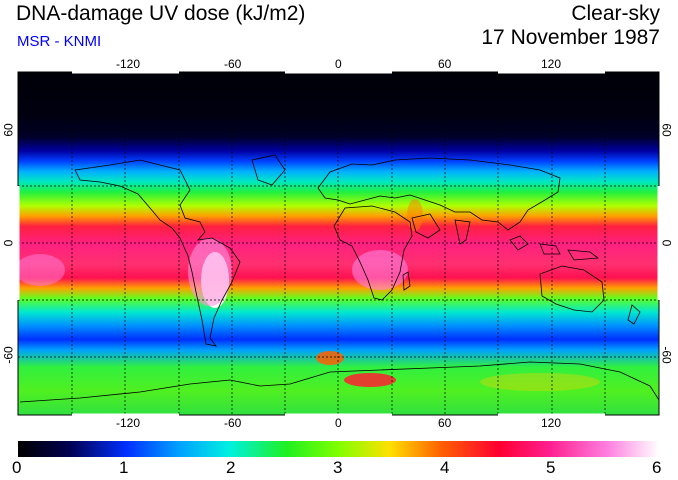 The width and height of the screenshot is (678, 480). What do you see at coordinates (128, 423) in the screenshot?
I see `lon-tick-bottom: -120` at bounding box center [128, 423].